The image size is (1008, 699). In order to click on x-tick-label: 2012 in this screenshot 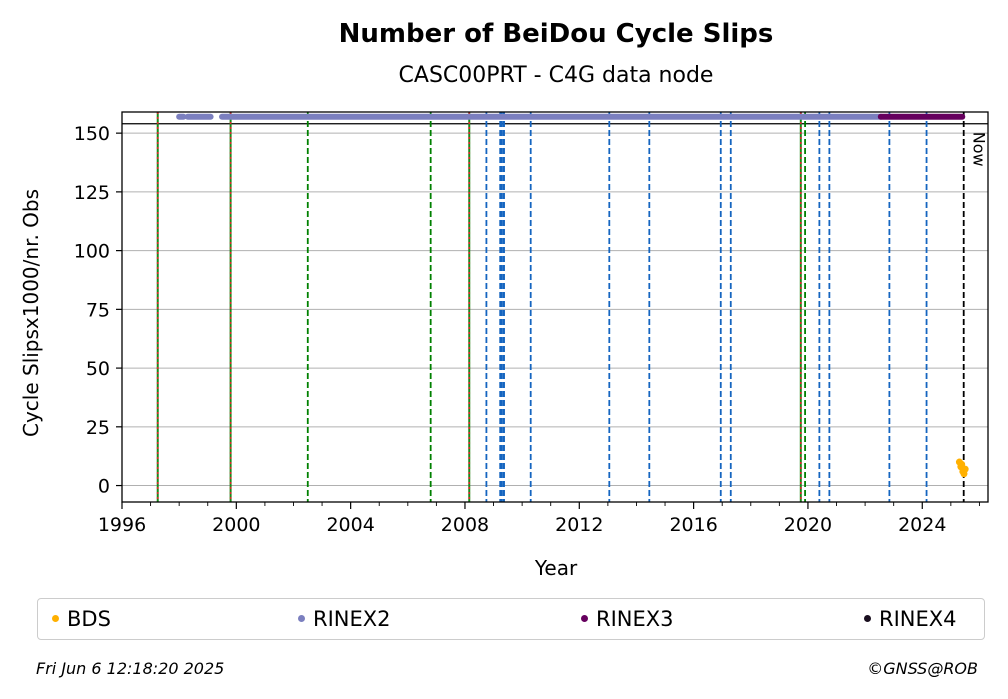, I will do `click(579, 525)`.